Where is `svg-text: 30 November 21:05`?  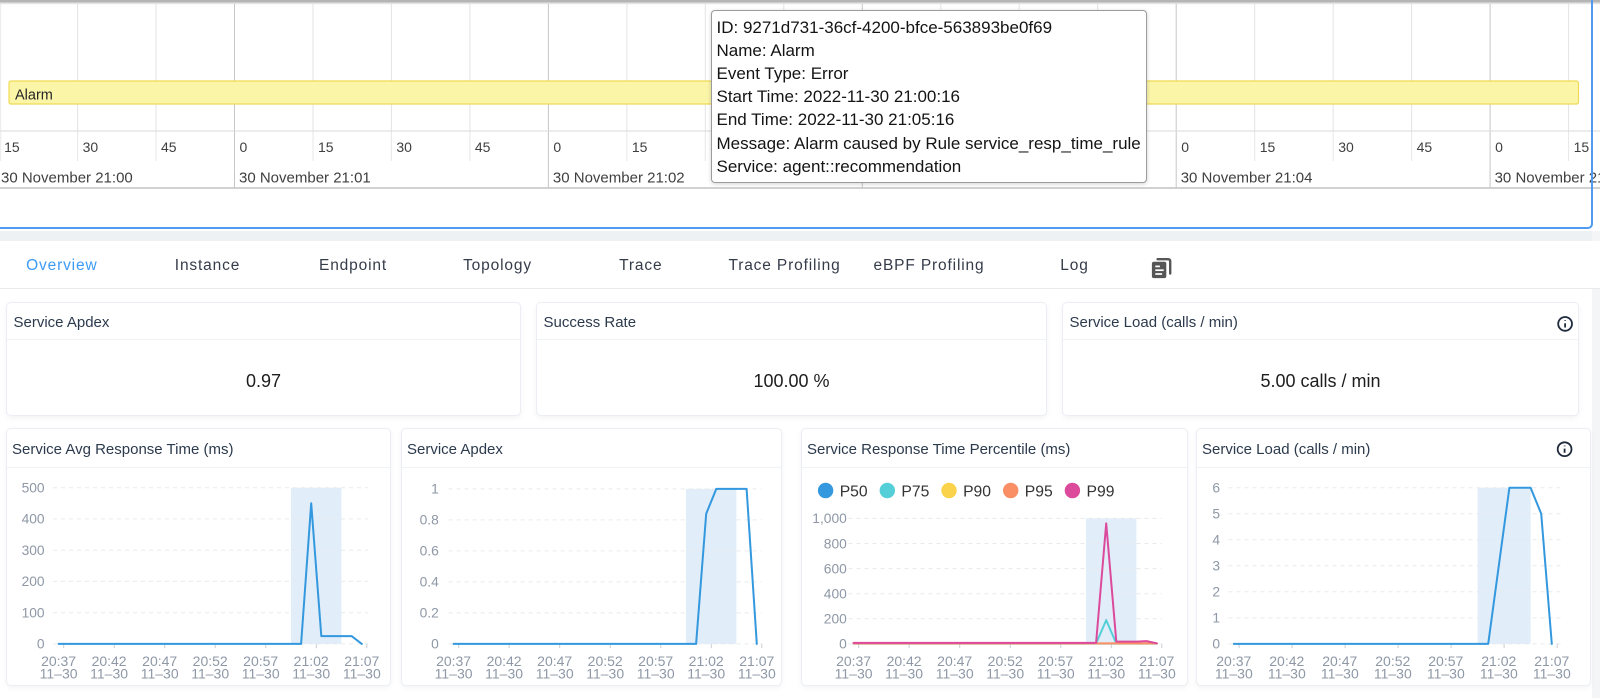 svg-text: 30 November 21:05 is located at coordinates (1547, 178).